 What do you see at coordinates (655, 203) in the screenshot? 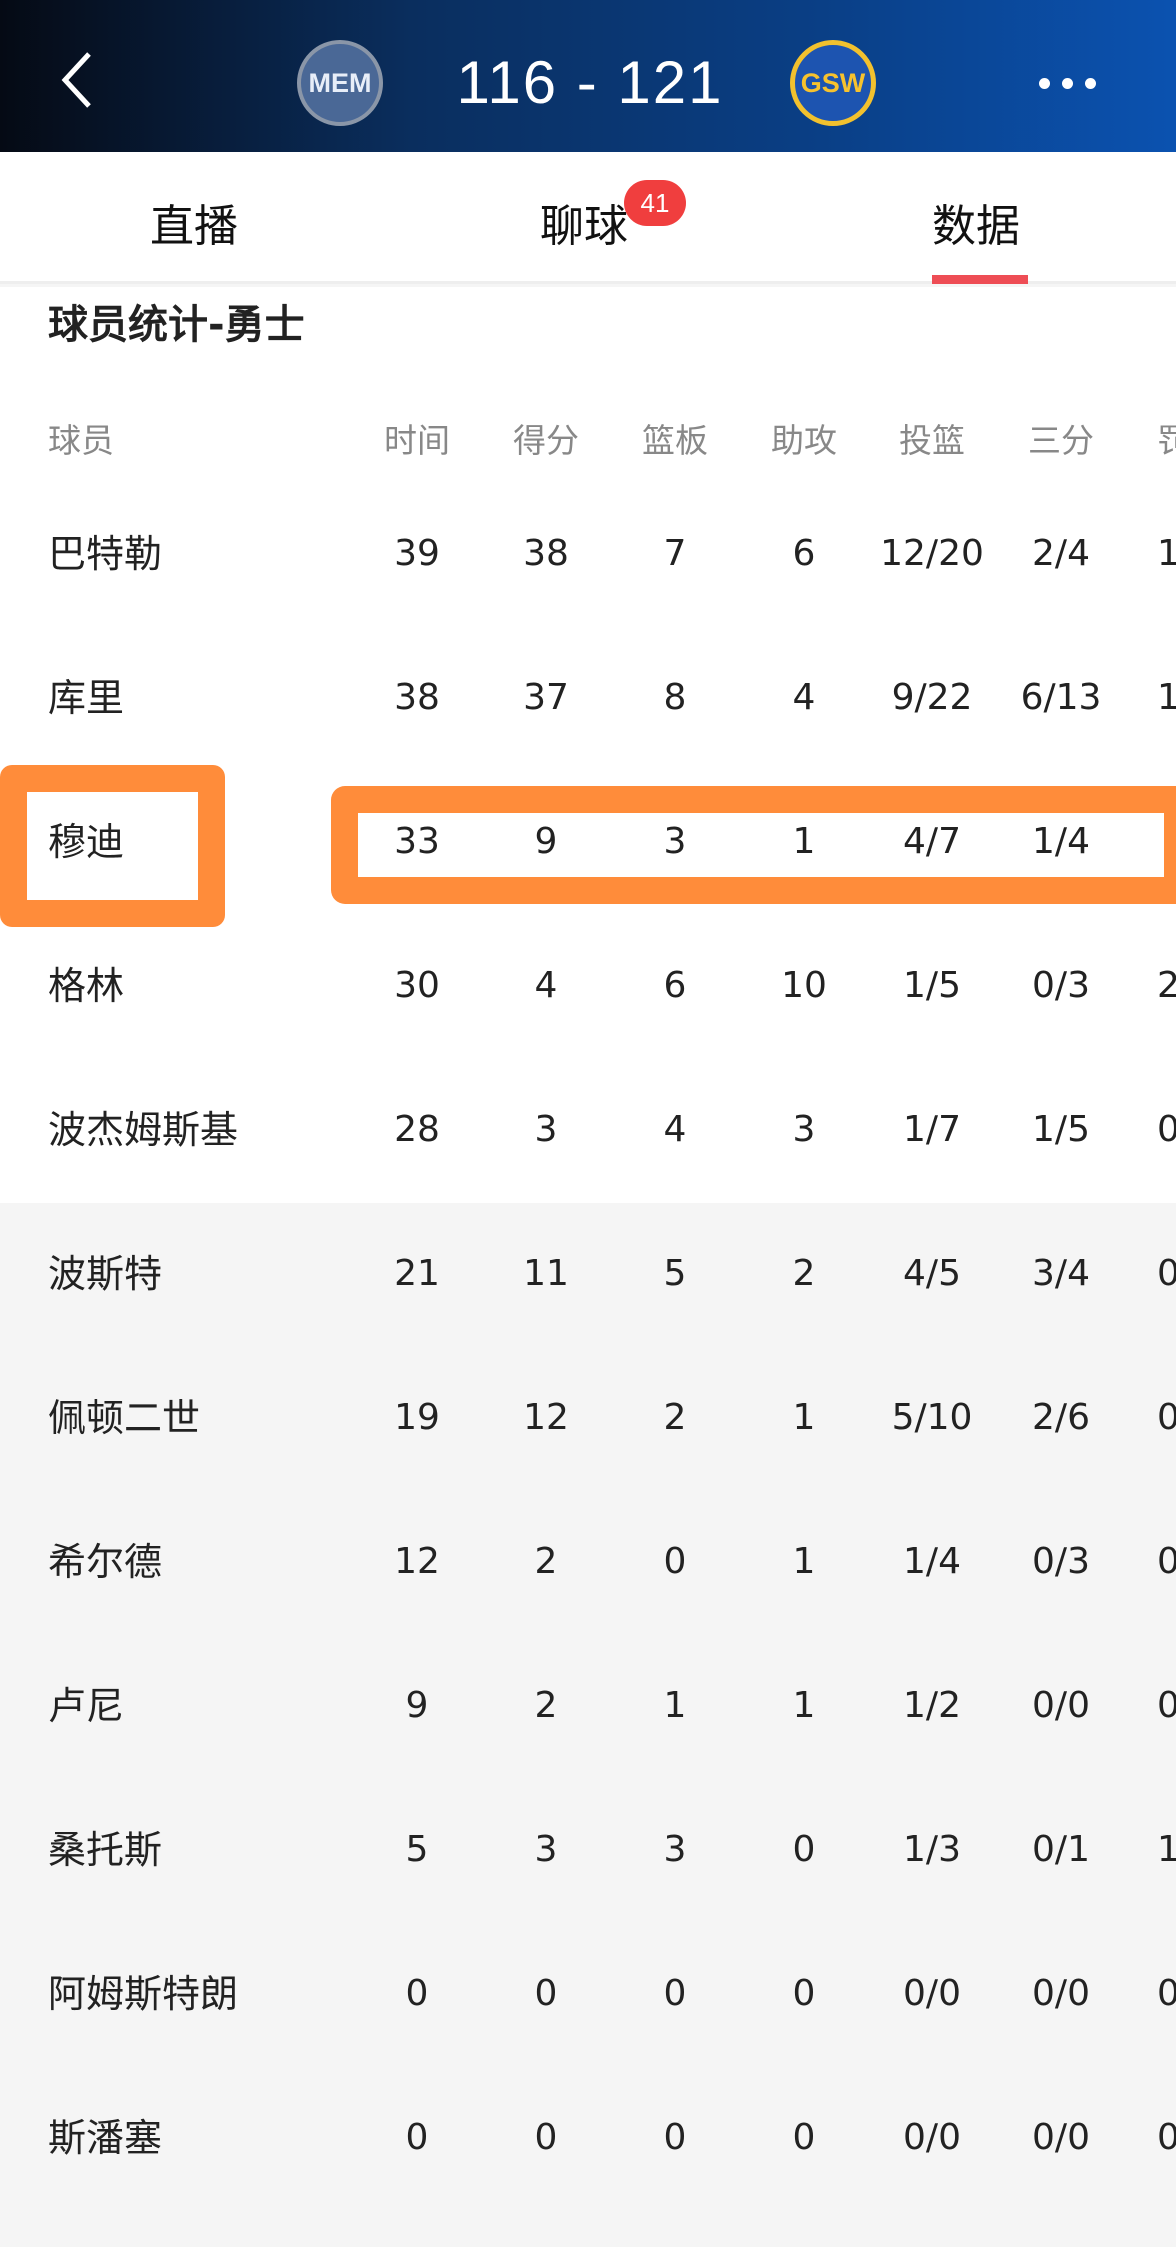
I see `chat-count-badge: 41` at bounding box center [655, 203].